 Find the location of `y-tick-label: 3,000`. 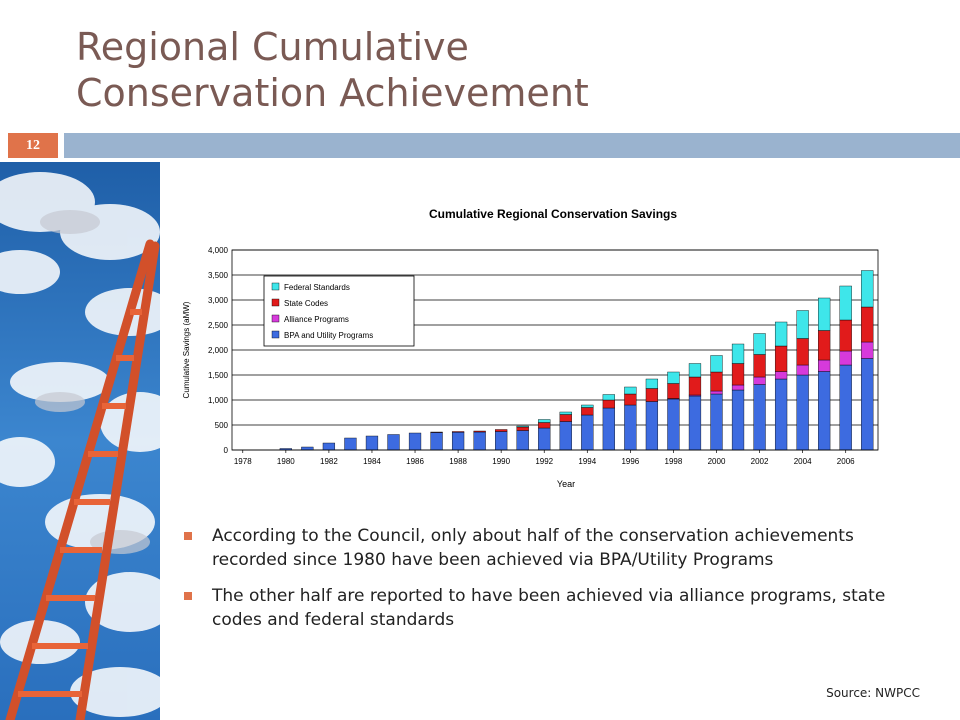

y-tick-label: 3,000 is located at coordinates (218, 300).